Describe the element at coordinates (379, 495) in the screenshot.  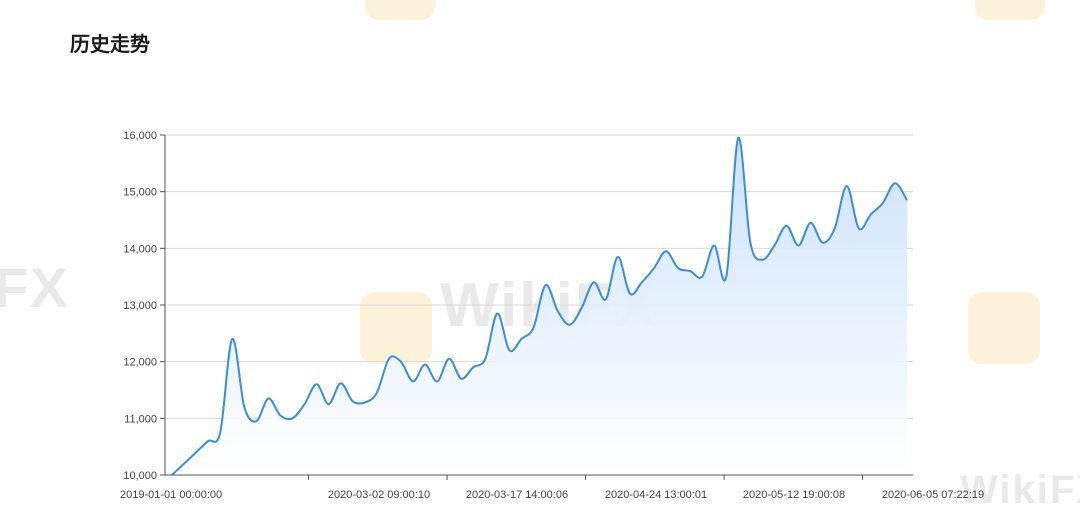
I see `x-tick-label: 2020-03-02 09:00:10` at that location.